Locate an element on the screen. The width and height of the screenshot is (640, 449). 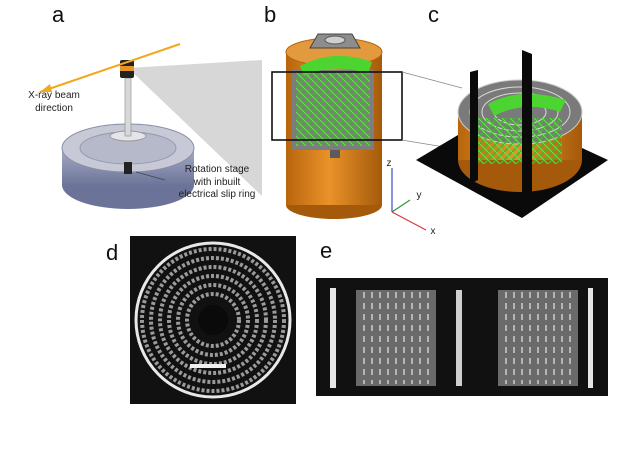
panel-d-image is located at coordinates (213, 320).